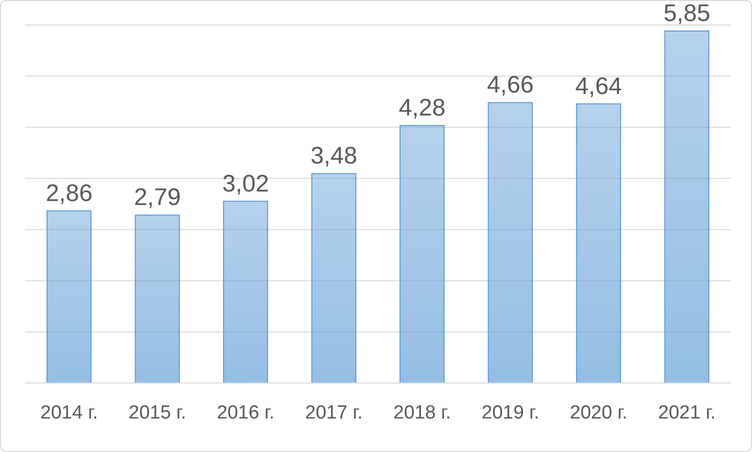  I want to click on data-label: 2,79, so click(157, 198).